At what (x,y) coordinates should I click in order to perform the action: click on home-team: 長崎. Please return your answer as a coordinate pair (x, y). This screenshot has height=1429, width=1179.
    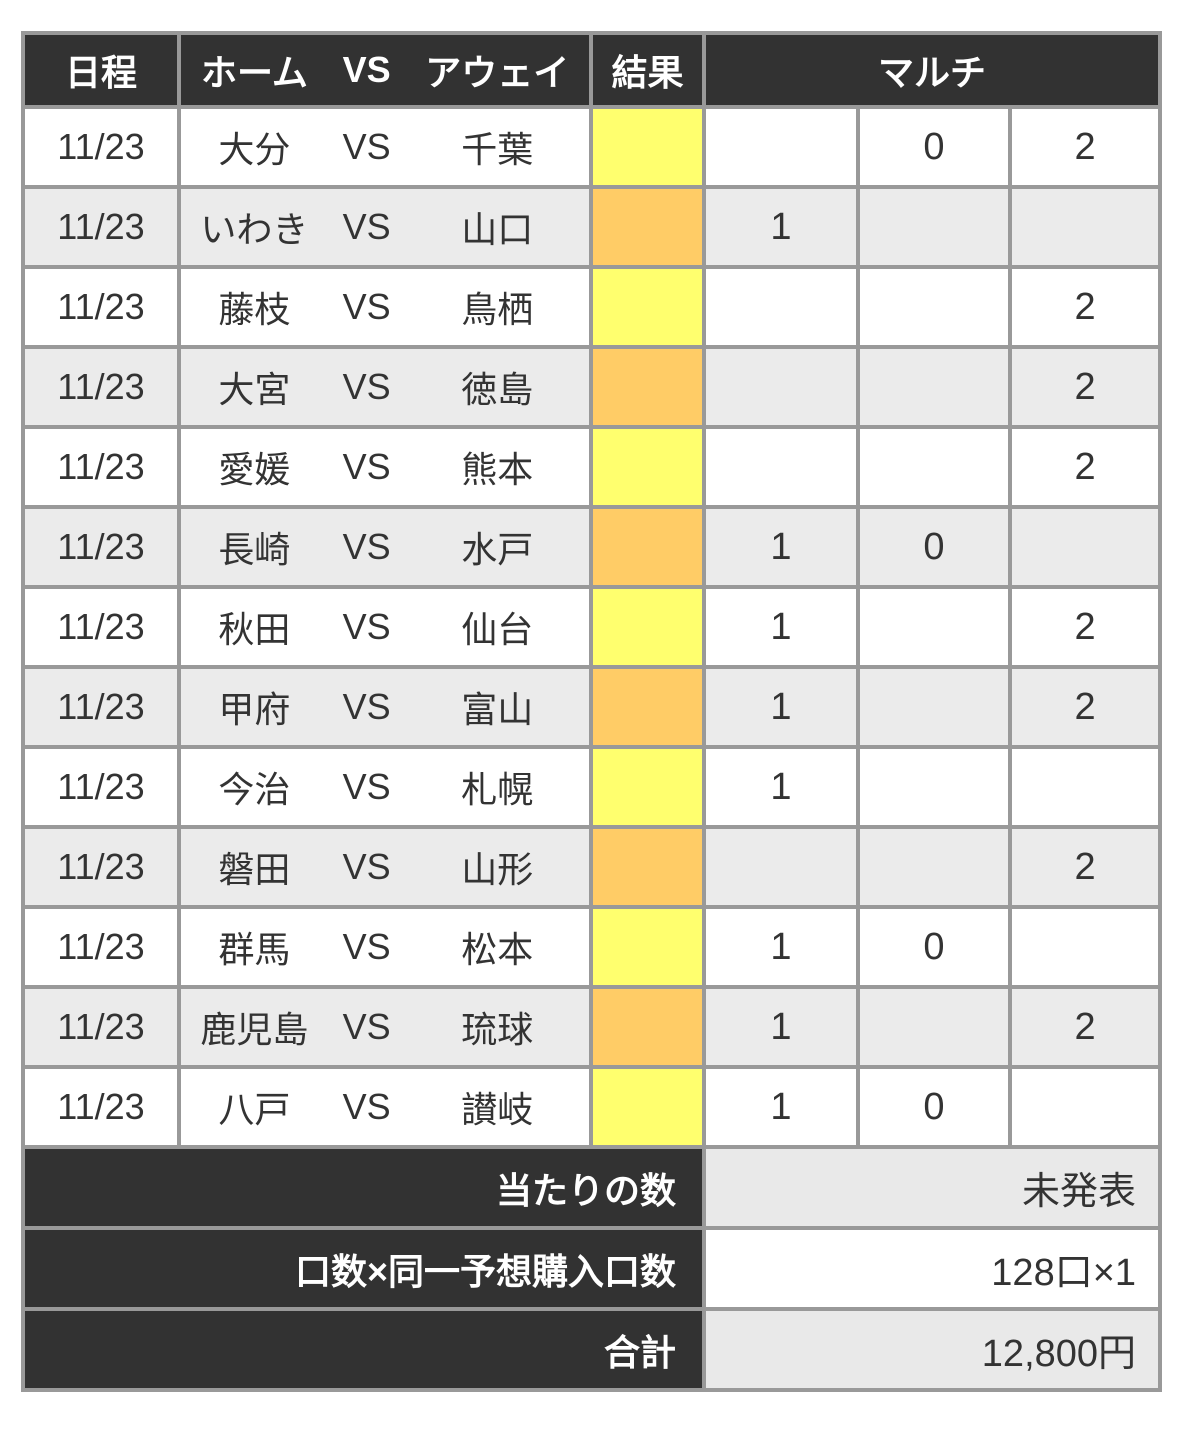
    Looking at the image, I should click on (254, 549).